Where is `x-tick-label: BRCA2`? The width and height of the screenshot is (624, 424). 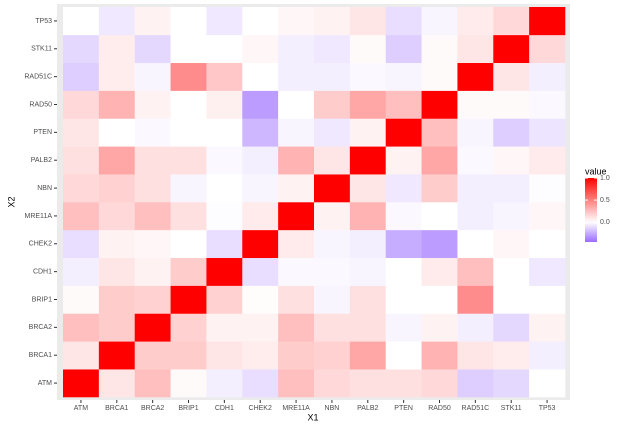
x-tick-label: BRCA2 is located at coordinates (152, 408).